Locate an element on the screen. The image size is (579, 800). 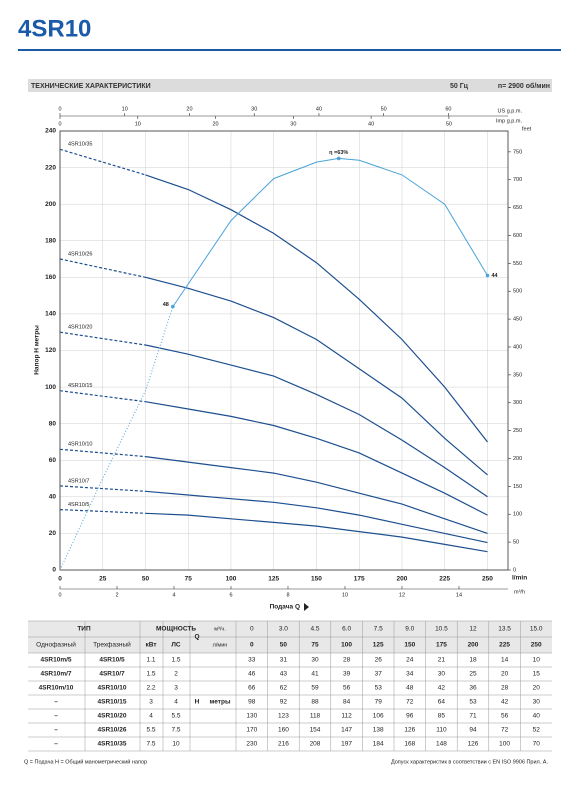
table-cell: 4.5 is located at coordinates (314, 629).